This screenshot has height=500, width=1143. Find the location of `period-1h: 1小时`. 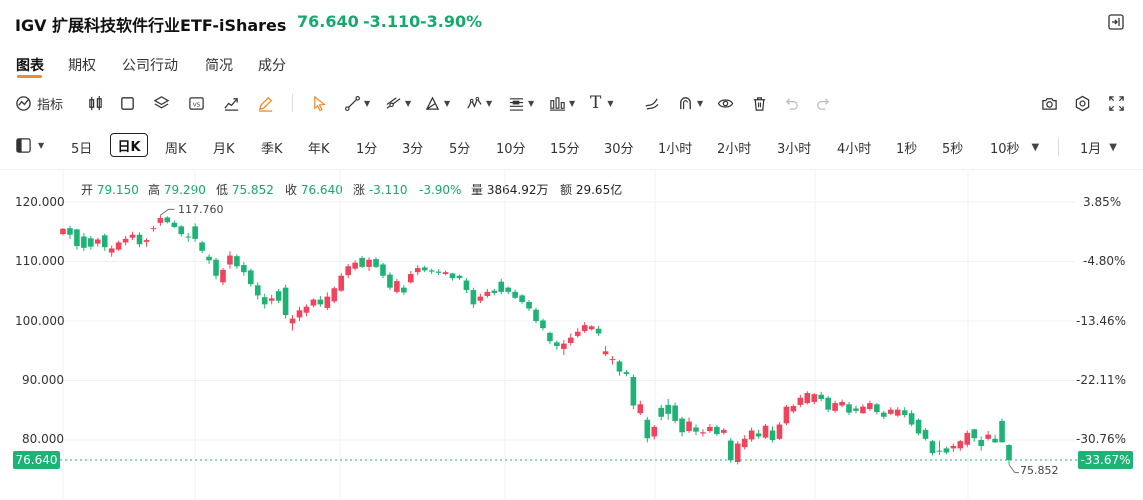

period-1h: 1小时 is located at coordinates (675, 149).